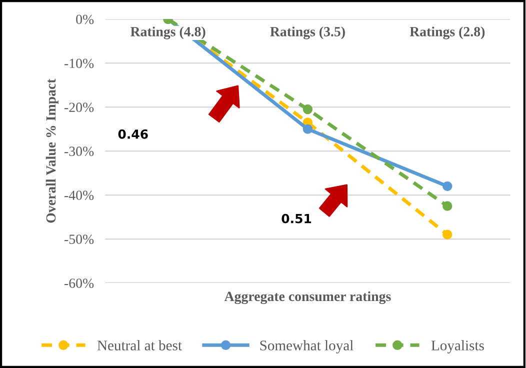 Image resolution: width=526 pixels, height=368 pixels. Describe the element at coordinates (133, 134) in the screenshot. I see `annotation: 0.46` at that location.